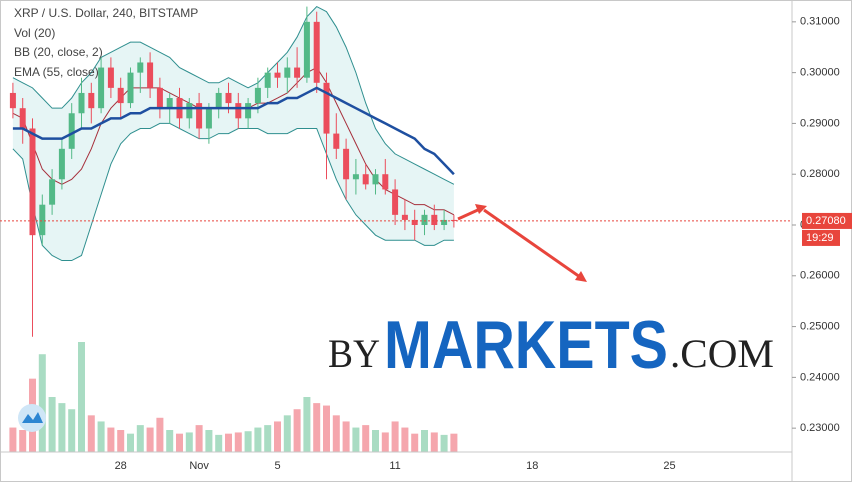  Describe the element at coordinates (354, 353) in the screenshot. I see `watermark-prefix: BY` at that location.